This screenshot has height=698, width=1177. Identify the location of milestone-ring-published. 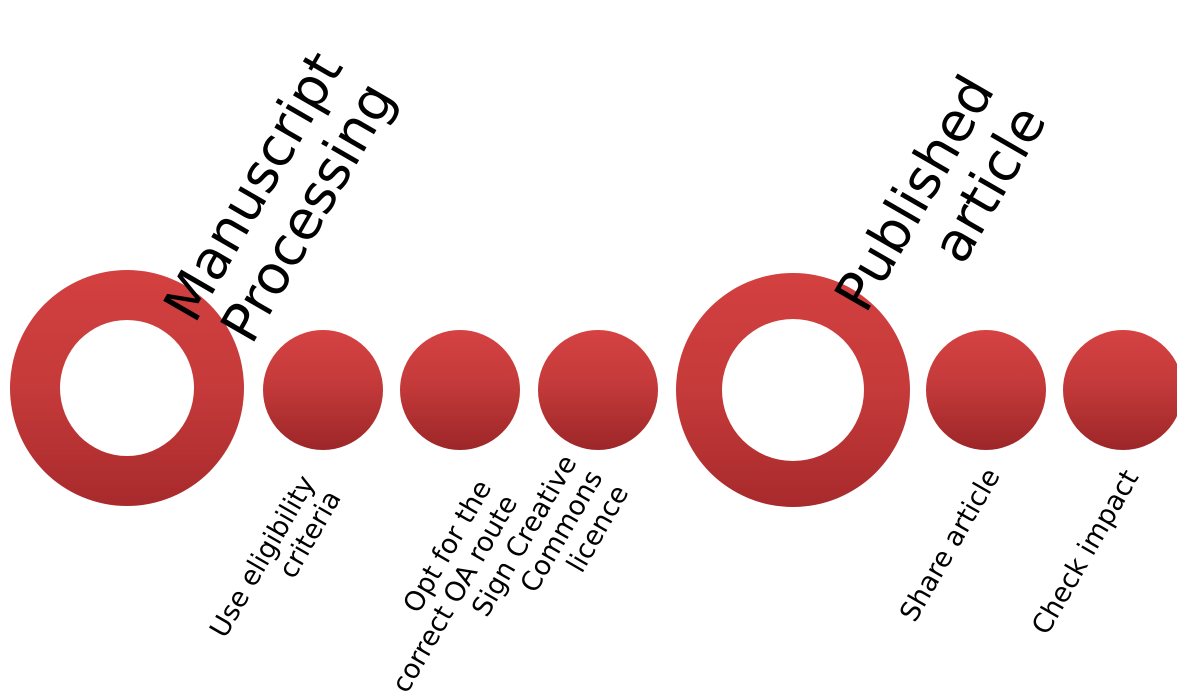
(793, 390).